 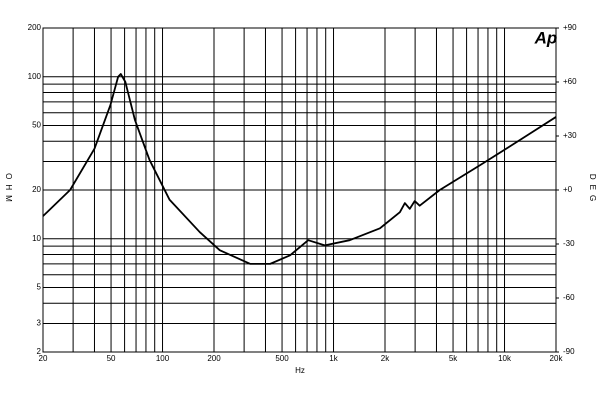 What do you see at coordinates (43, 358) in the screenshot?
I see `x-tick-label: 20` at bounding box center [43, 358].